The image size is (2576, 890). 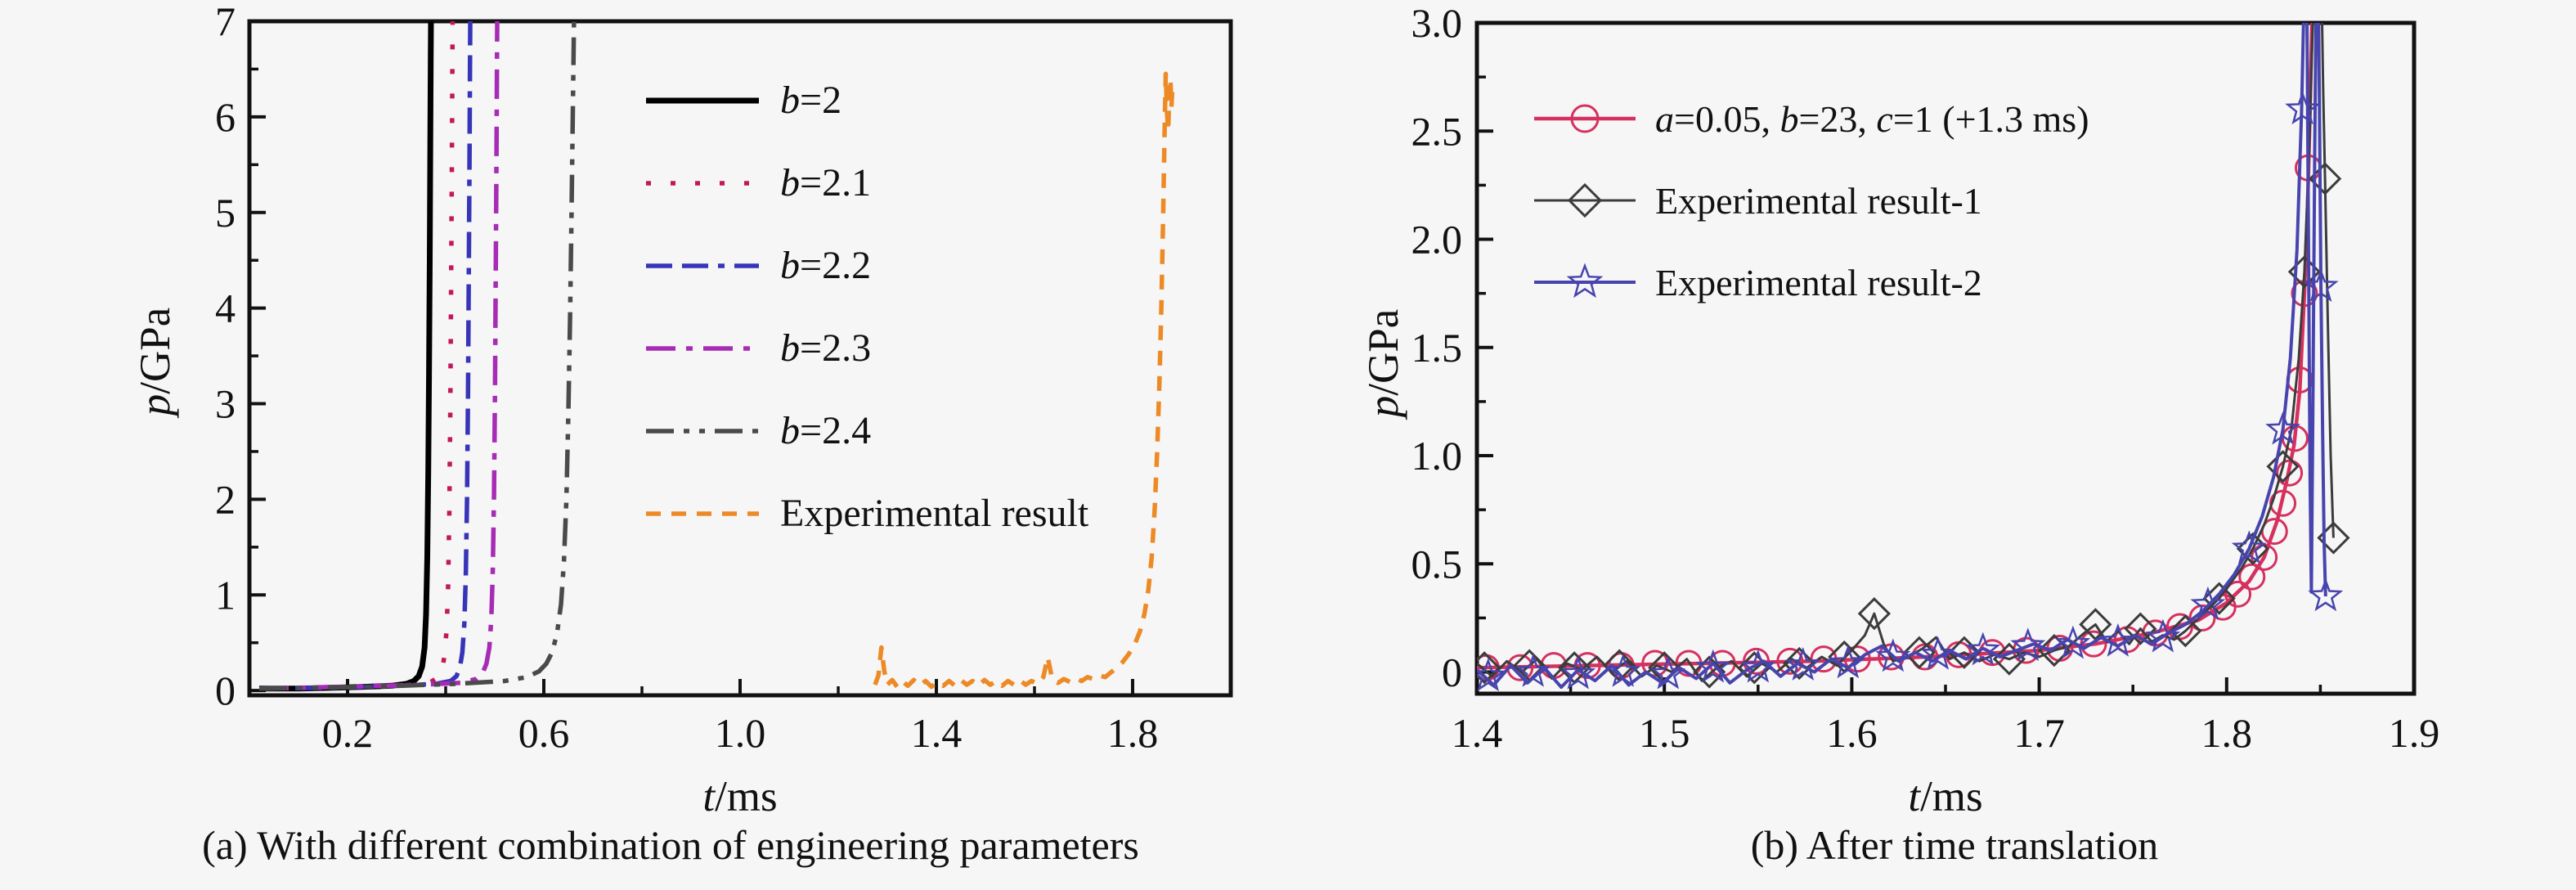 What do you see at coordinates (1437, 456) in the screenshot?
I see `y-tick-label: 1.0` at bounding box center [1437, 456].